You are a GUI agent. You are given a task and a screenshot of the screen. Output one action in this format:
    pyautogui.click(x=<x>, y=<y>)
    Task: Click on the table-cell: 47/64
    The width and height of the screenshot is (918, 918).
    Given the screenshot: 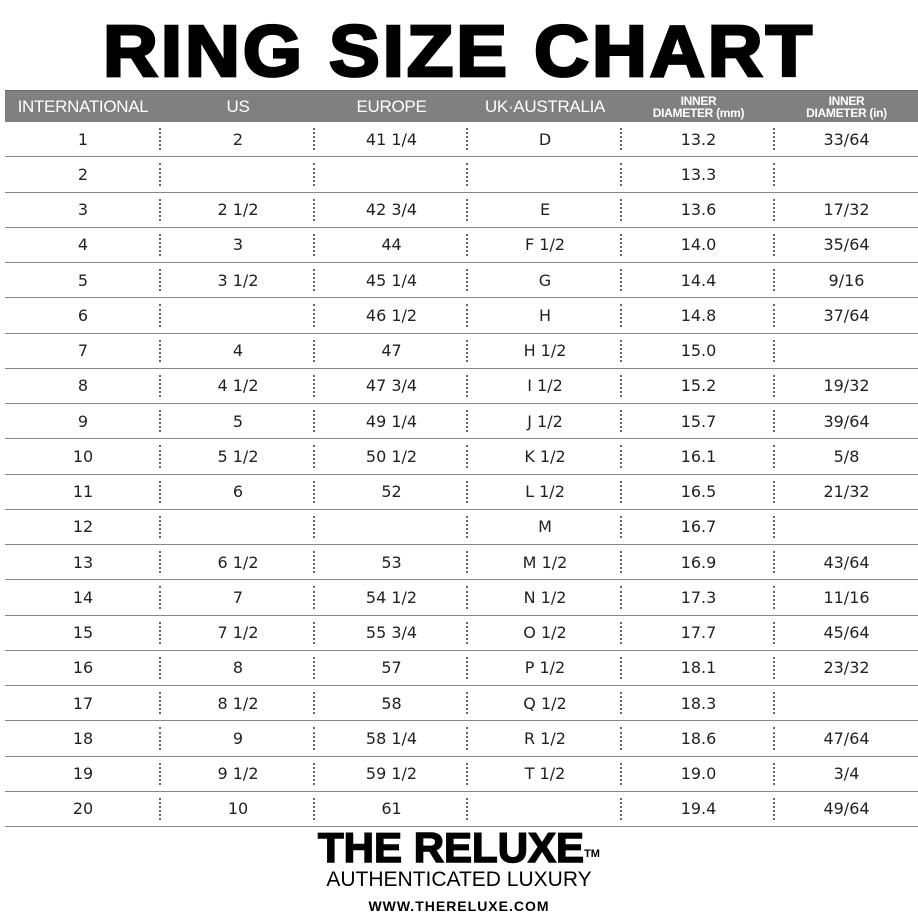 What is the action you would take?
    pyautogui.click(x=846, y=738)
    